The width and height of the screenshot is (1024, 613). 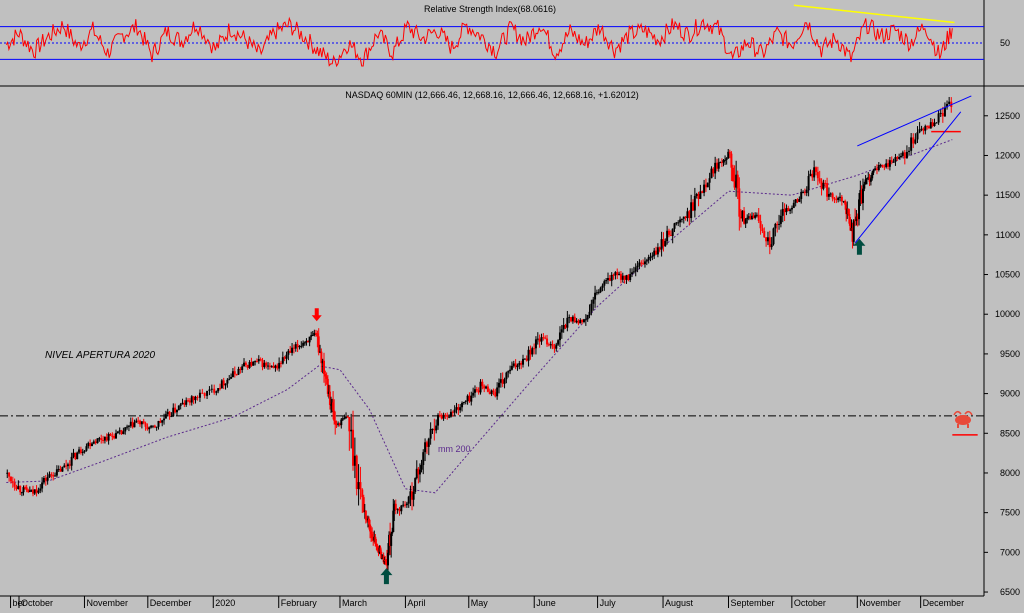 What do you see at coordinates (859, 246) in the screenshot?
I see `arrow-up-icon` at bounding box center [859, 246].